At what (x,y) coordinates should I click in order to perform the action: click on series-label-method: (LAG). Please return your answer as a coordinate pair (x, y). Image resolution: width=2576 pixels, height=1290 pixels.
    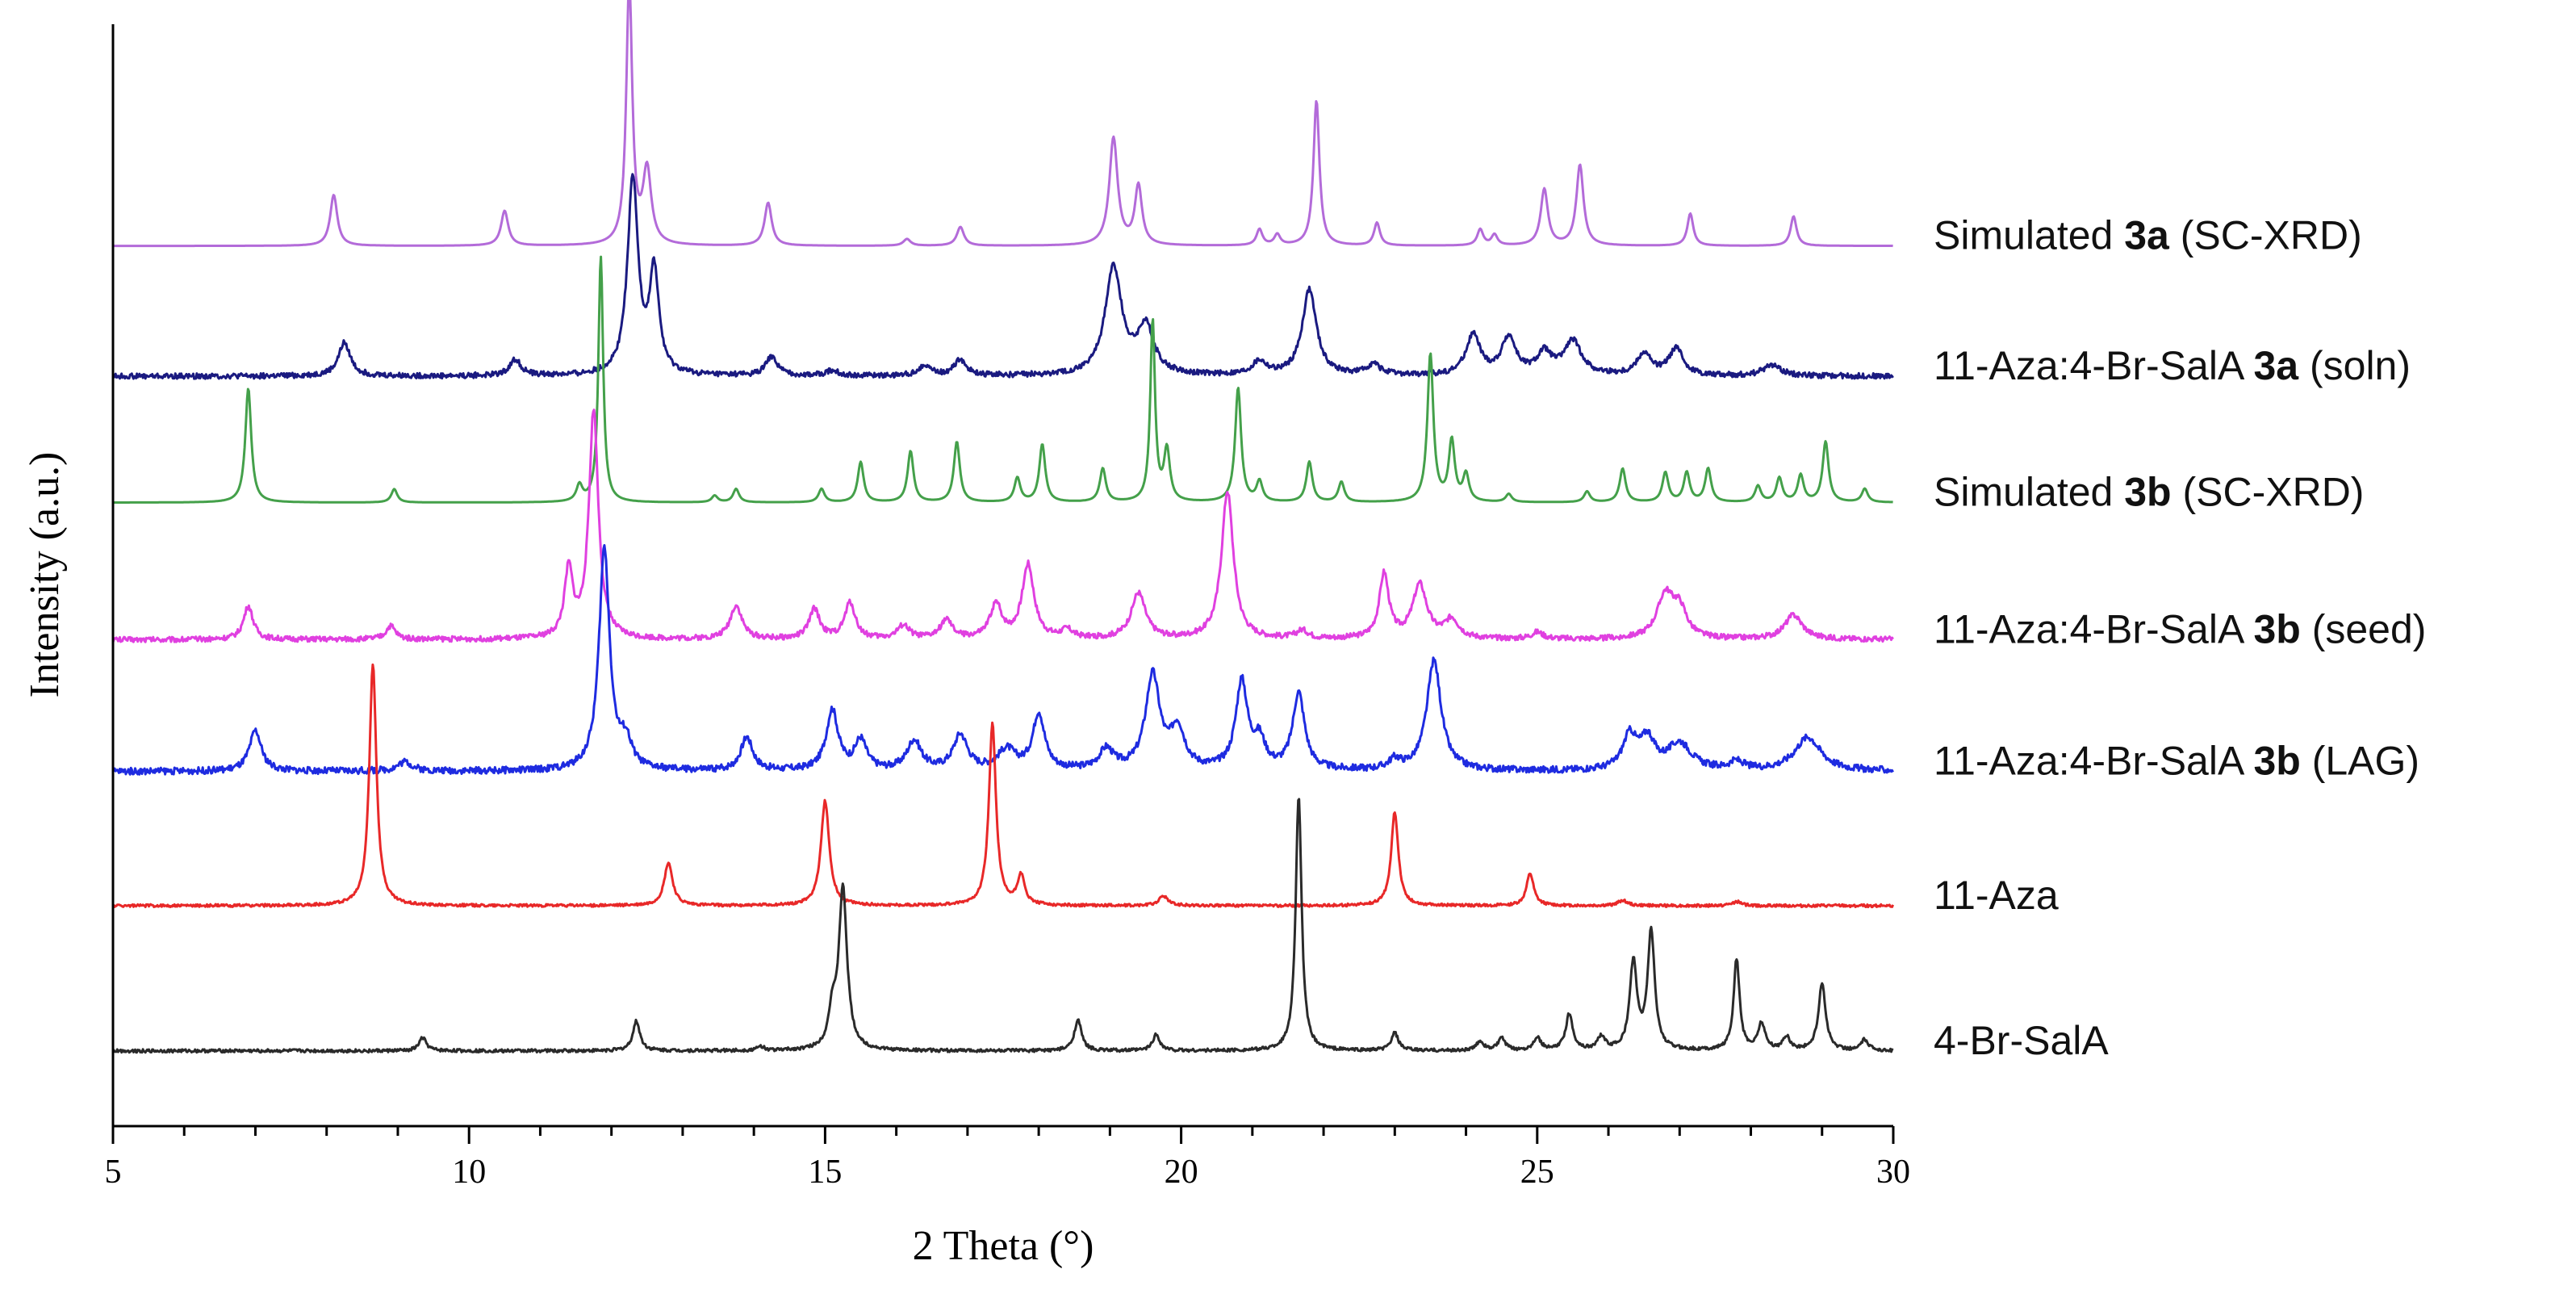
    Looking at the image, I should click on (2360, 762).